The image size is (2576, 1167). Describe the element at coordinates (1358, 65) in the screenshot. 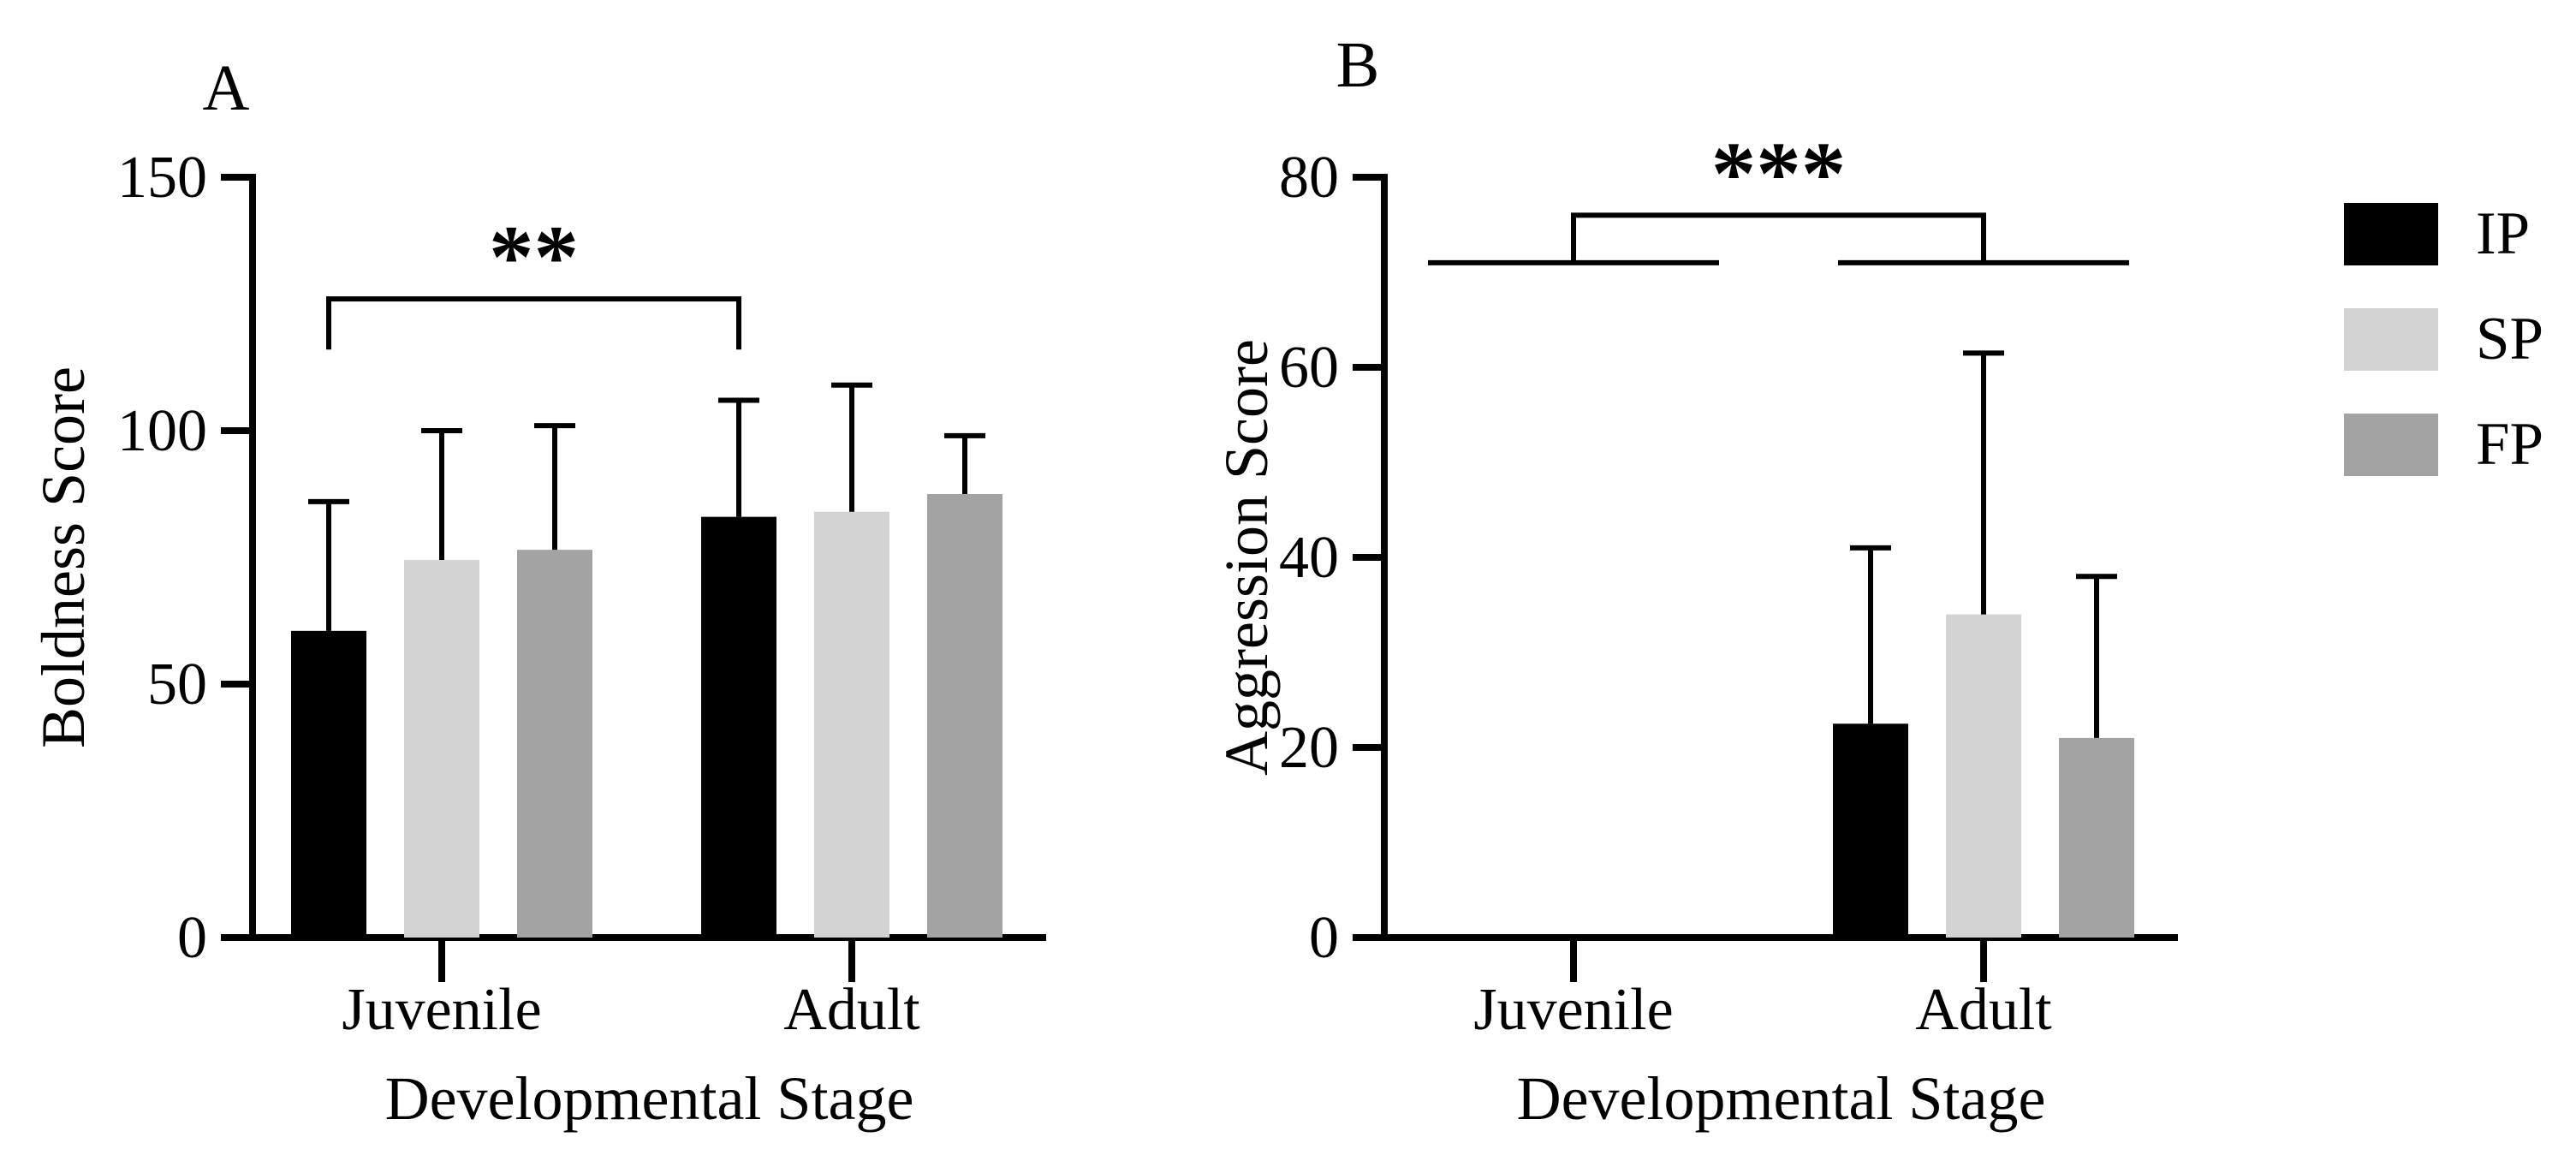

I see `panel-label-b: B` at that location.